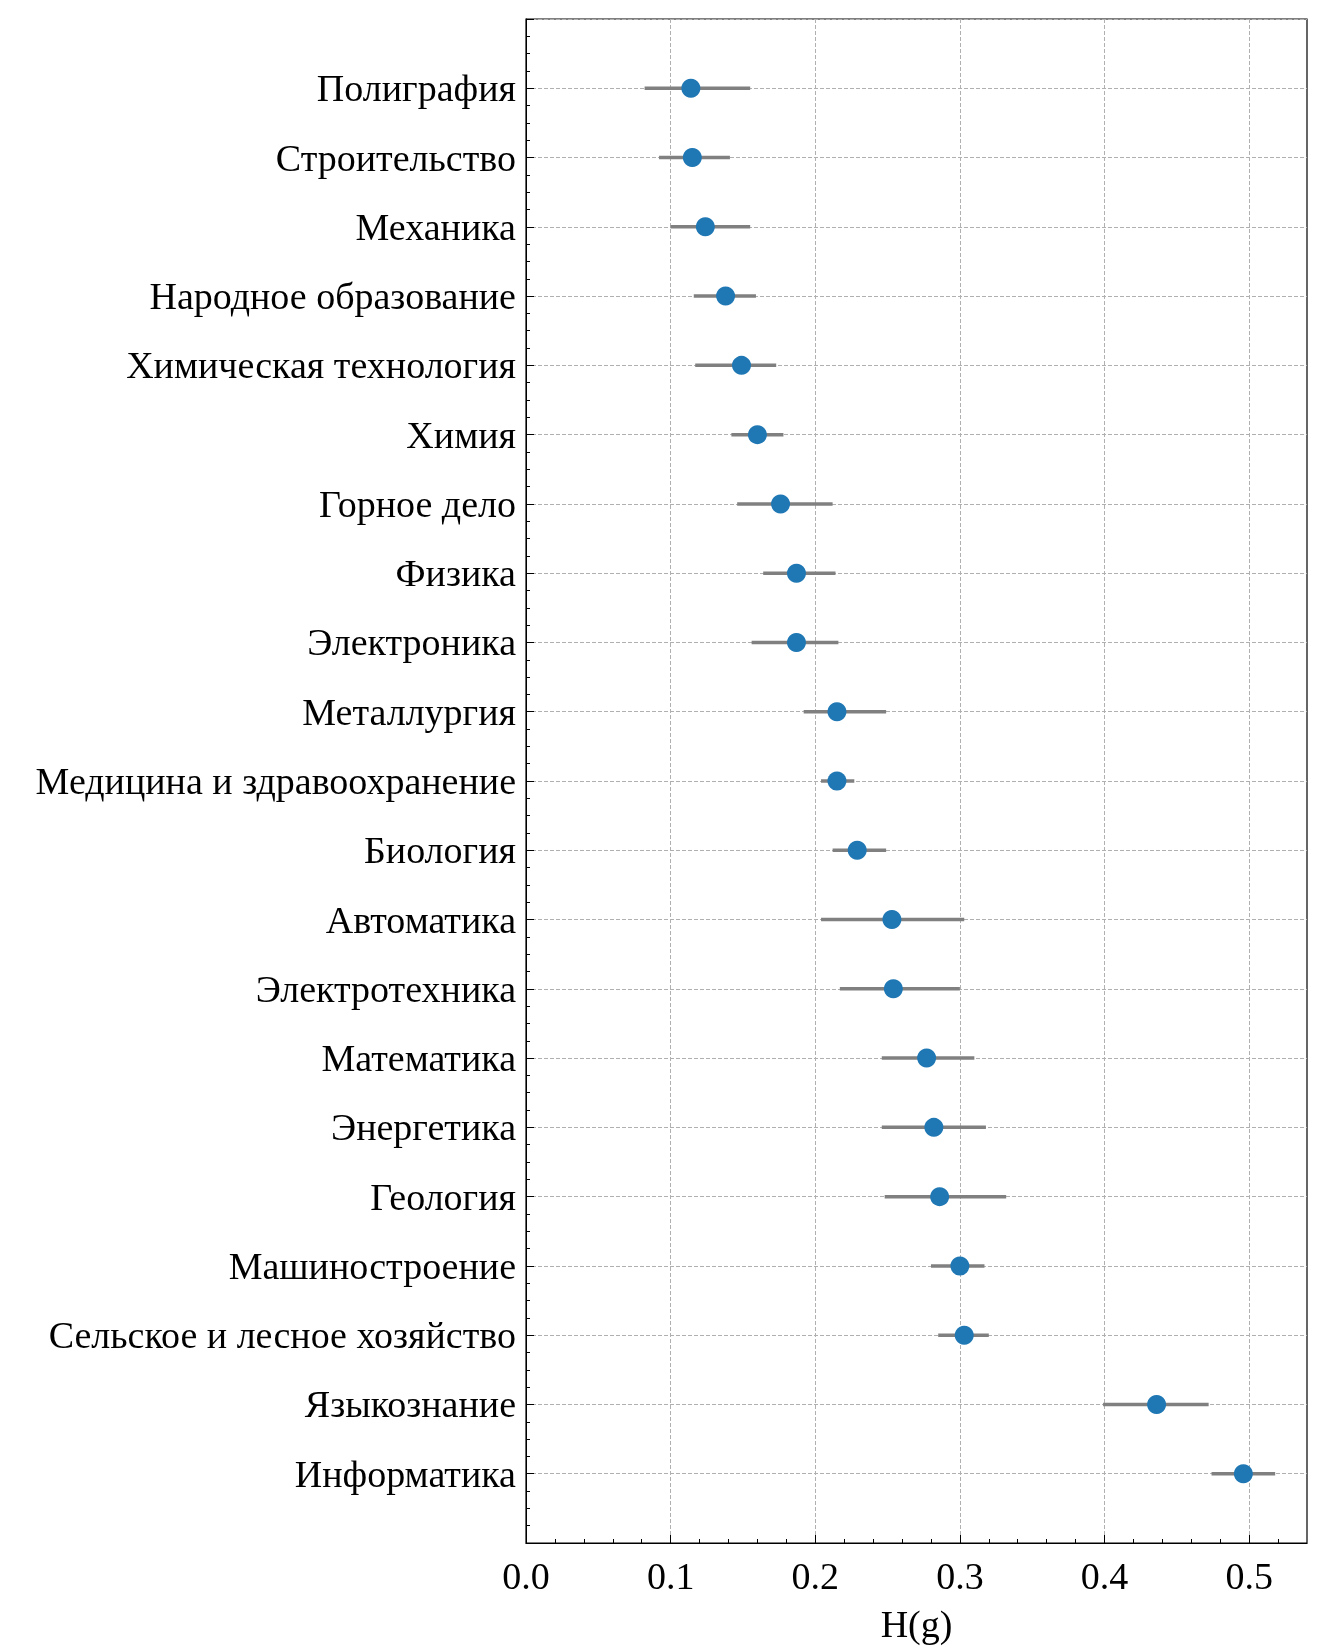 The image size is (1328, 1647). What do you see at coordinates (282, 1335) in the screenshot?
I see `y-tick-label: Сельское и лесное хозяйство` at bounding box center [282, 1335].